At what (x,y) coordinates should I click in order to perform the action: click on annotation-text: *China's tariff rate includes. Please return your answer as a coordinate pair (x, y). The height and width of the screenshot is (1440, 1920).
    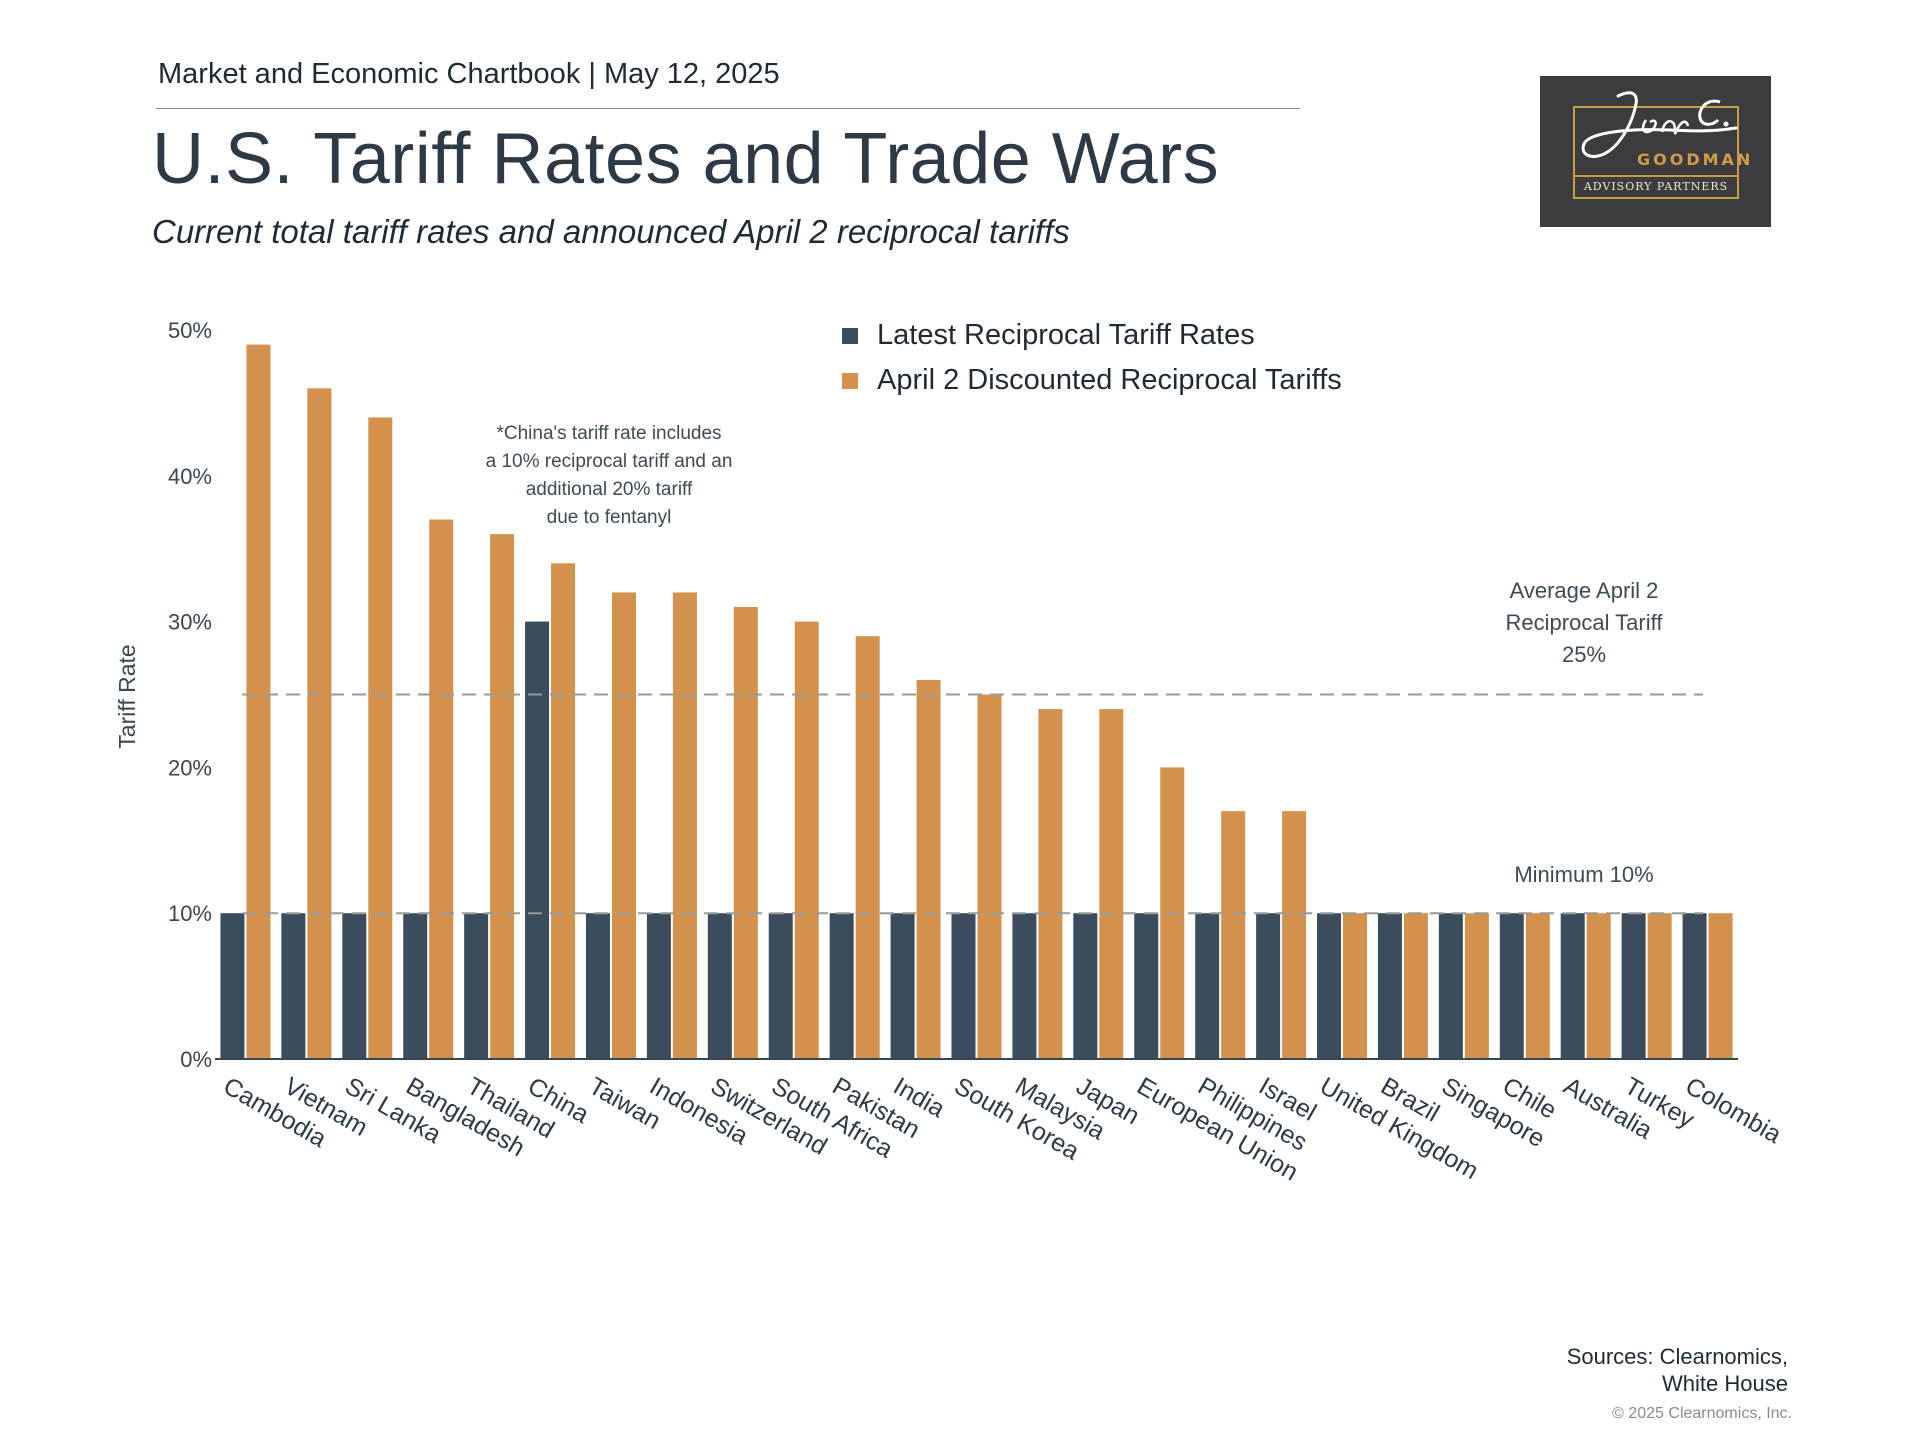
    Looking at the image, I should click on (608, 433).